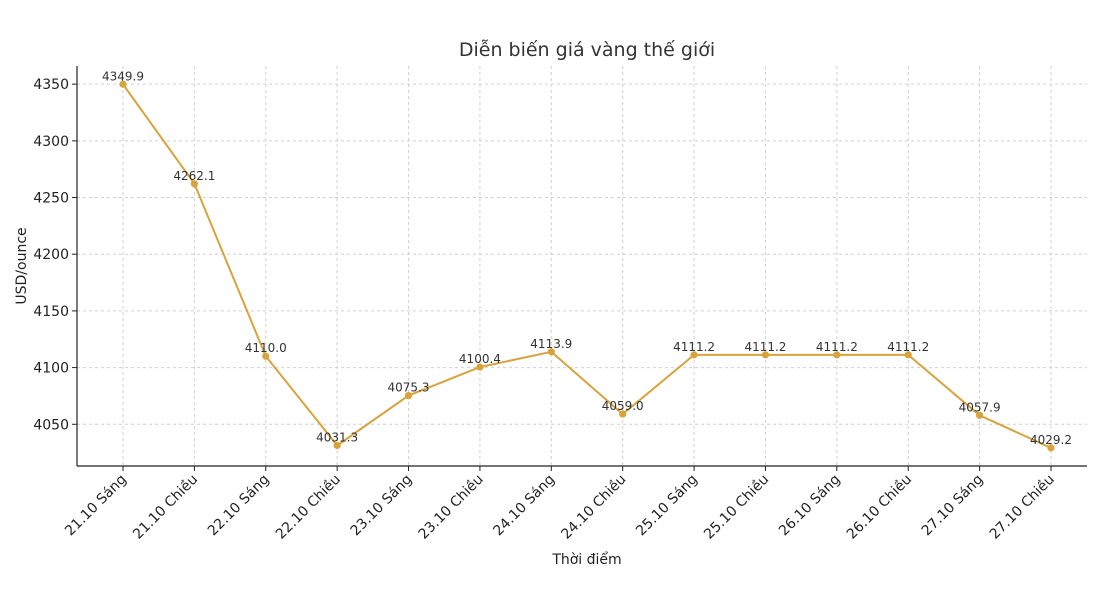 Image resolution: width=1098 pixels, height=590 pixels. What do you see at coordinates (587, 49) in the screenshot?
I see `chart-title: Diễn biến giá vàng thế giới` at bounding box center [587, 49].